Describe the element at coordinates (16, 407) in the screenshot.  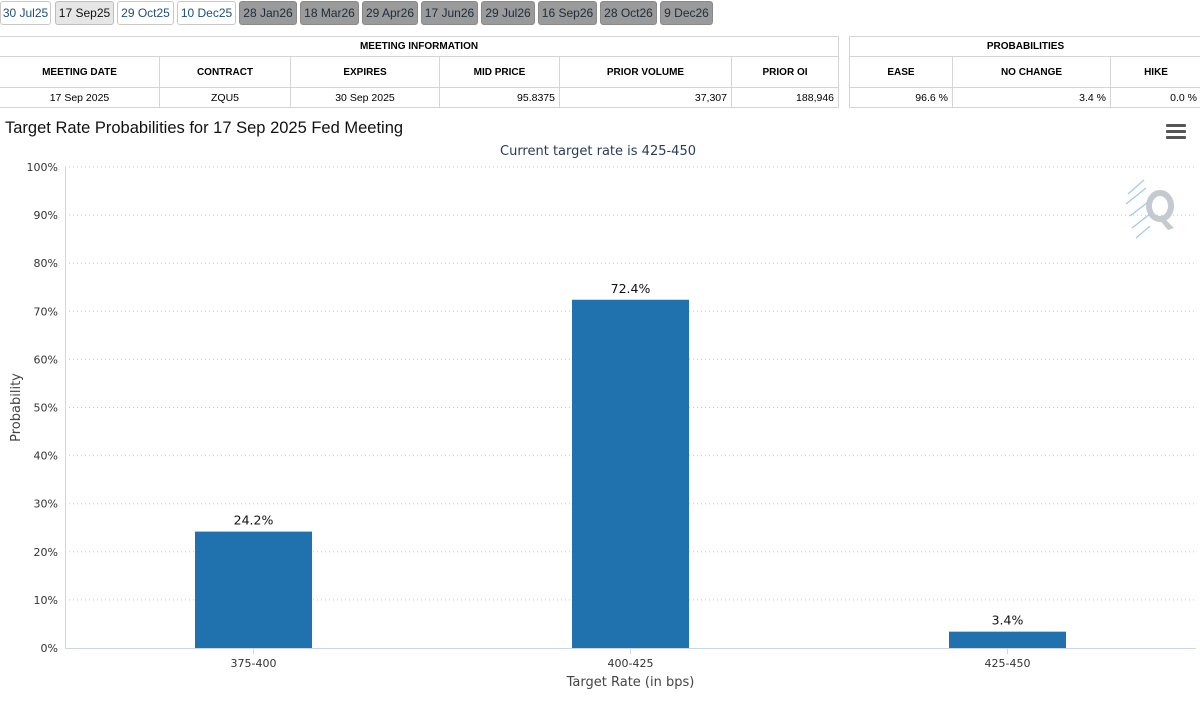
I see `y-axis-title: Probability` at that location.